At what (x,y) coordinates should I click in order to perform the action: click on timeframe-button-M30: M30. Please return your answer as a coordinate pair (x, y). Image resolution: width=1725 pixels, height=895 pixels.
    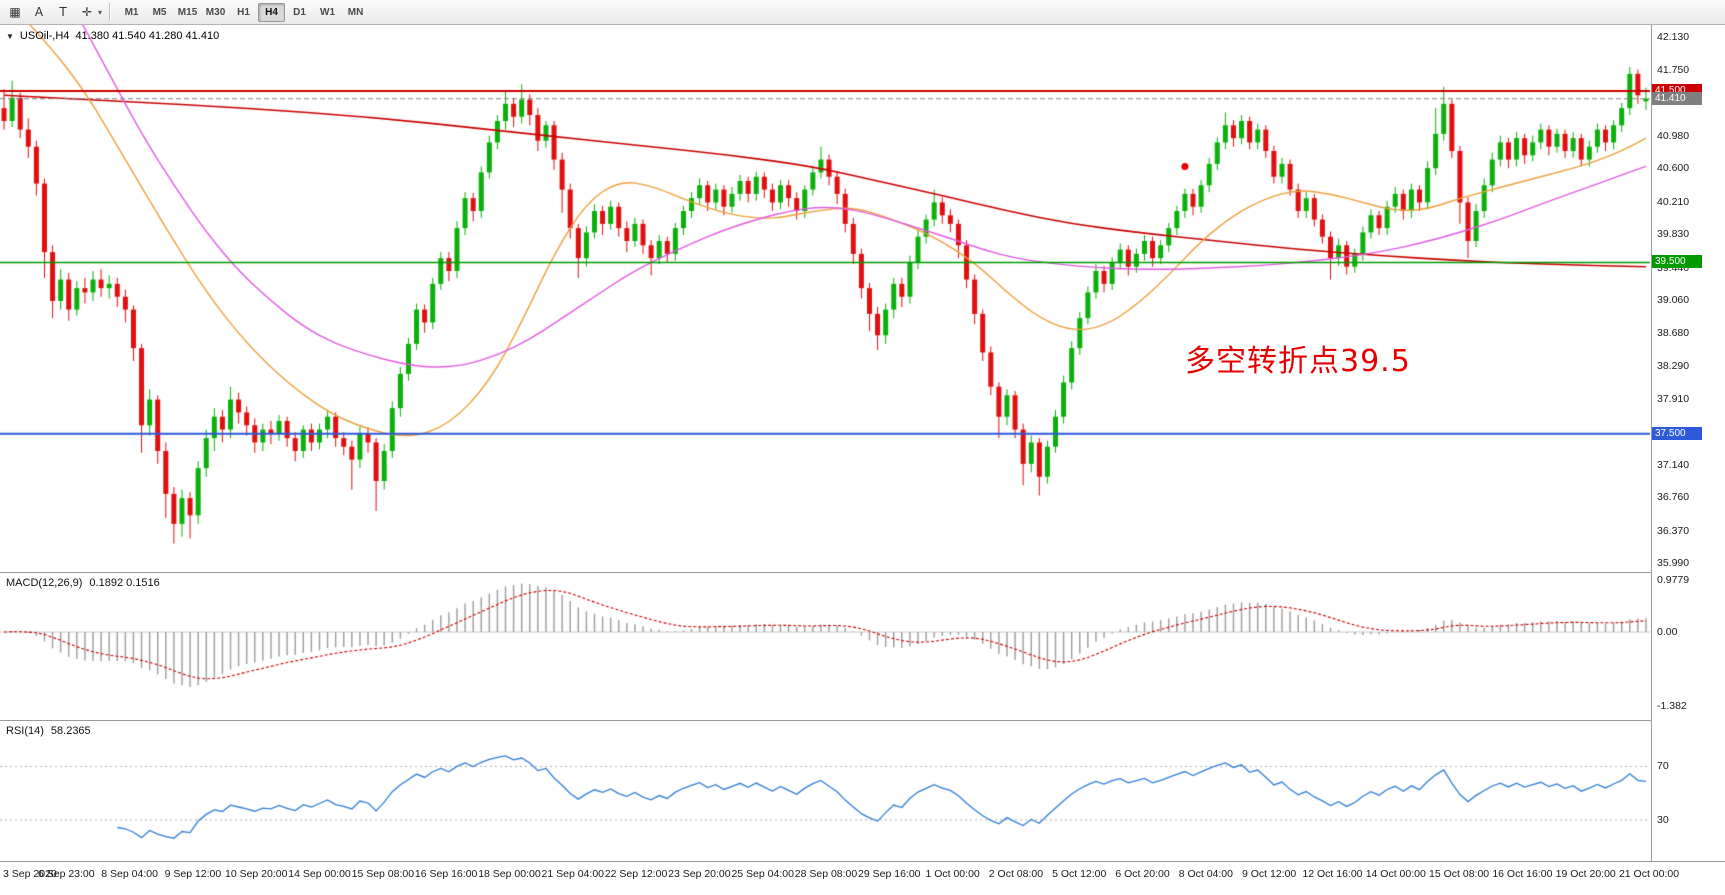
    Looking at the image, I should click on (215, 12).